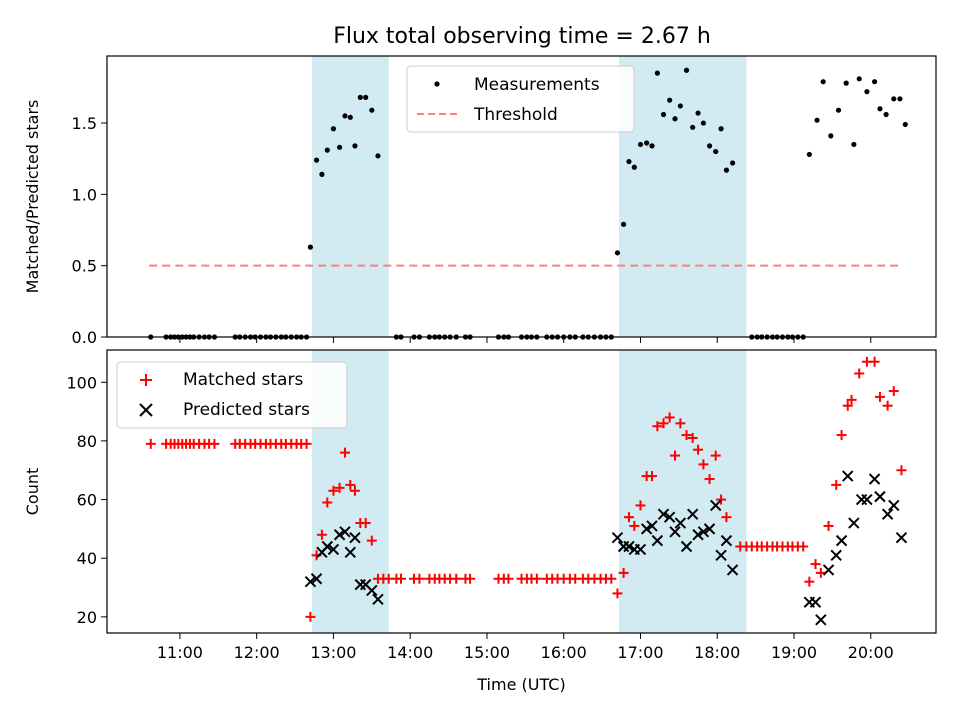 This screenshot has width=960, height=720. Describe the element at coordinates (794, 652) in the screenshot. I see `x-tick-label: 19:00` at that location.